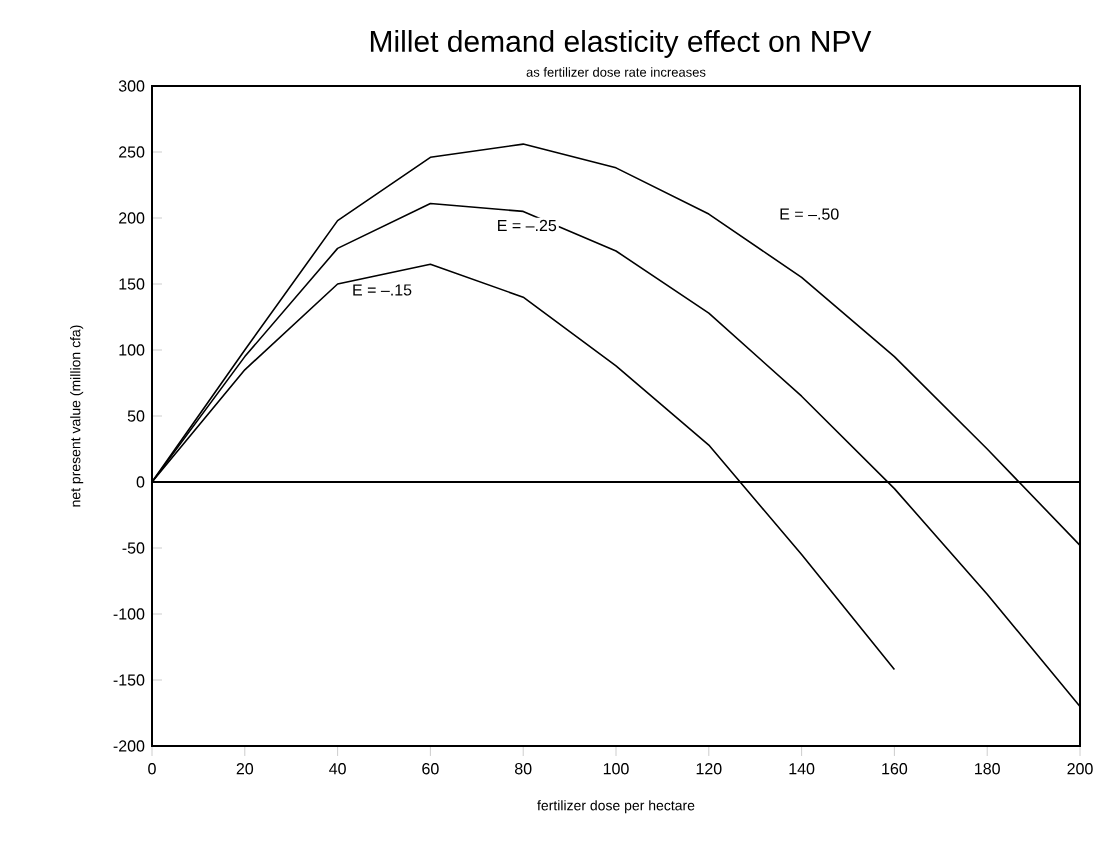 Image resolution: width=1108 pixels, height=842 pixels. I want to click on x-tick-label: 60, so click(430, 769).